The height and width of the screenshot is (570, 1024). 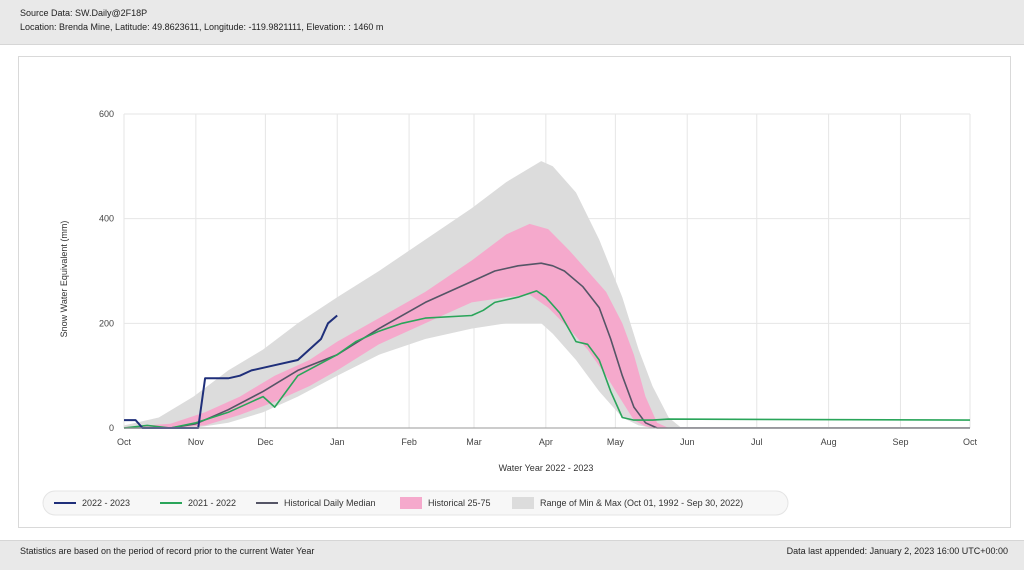 What do you see at coordinates (474, 442) in the screenshot?
I see `x-tick-label: Mar` at bounding box center [474, 442].